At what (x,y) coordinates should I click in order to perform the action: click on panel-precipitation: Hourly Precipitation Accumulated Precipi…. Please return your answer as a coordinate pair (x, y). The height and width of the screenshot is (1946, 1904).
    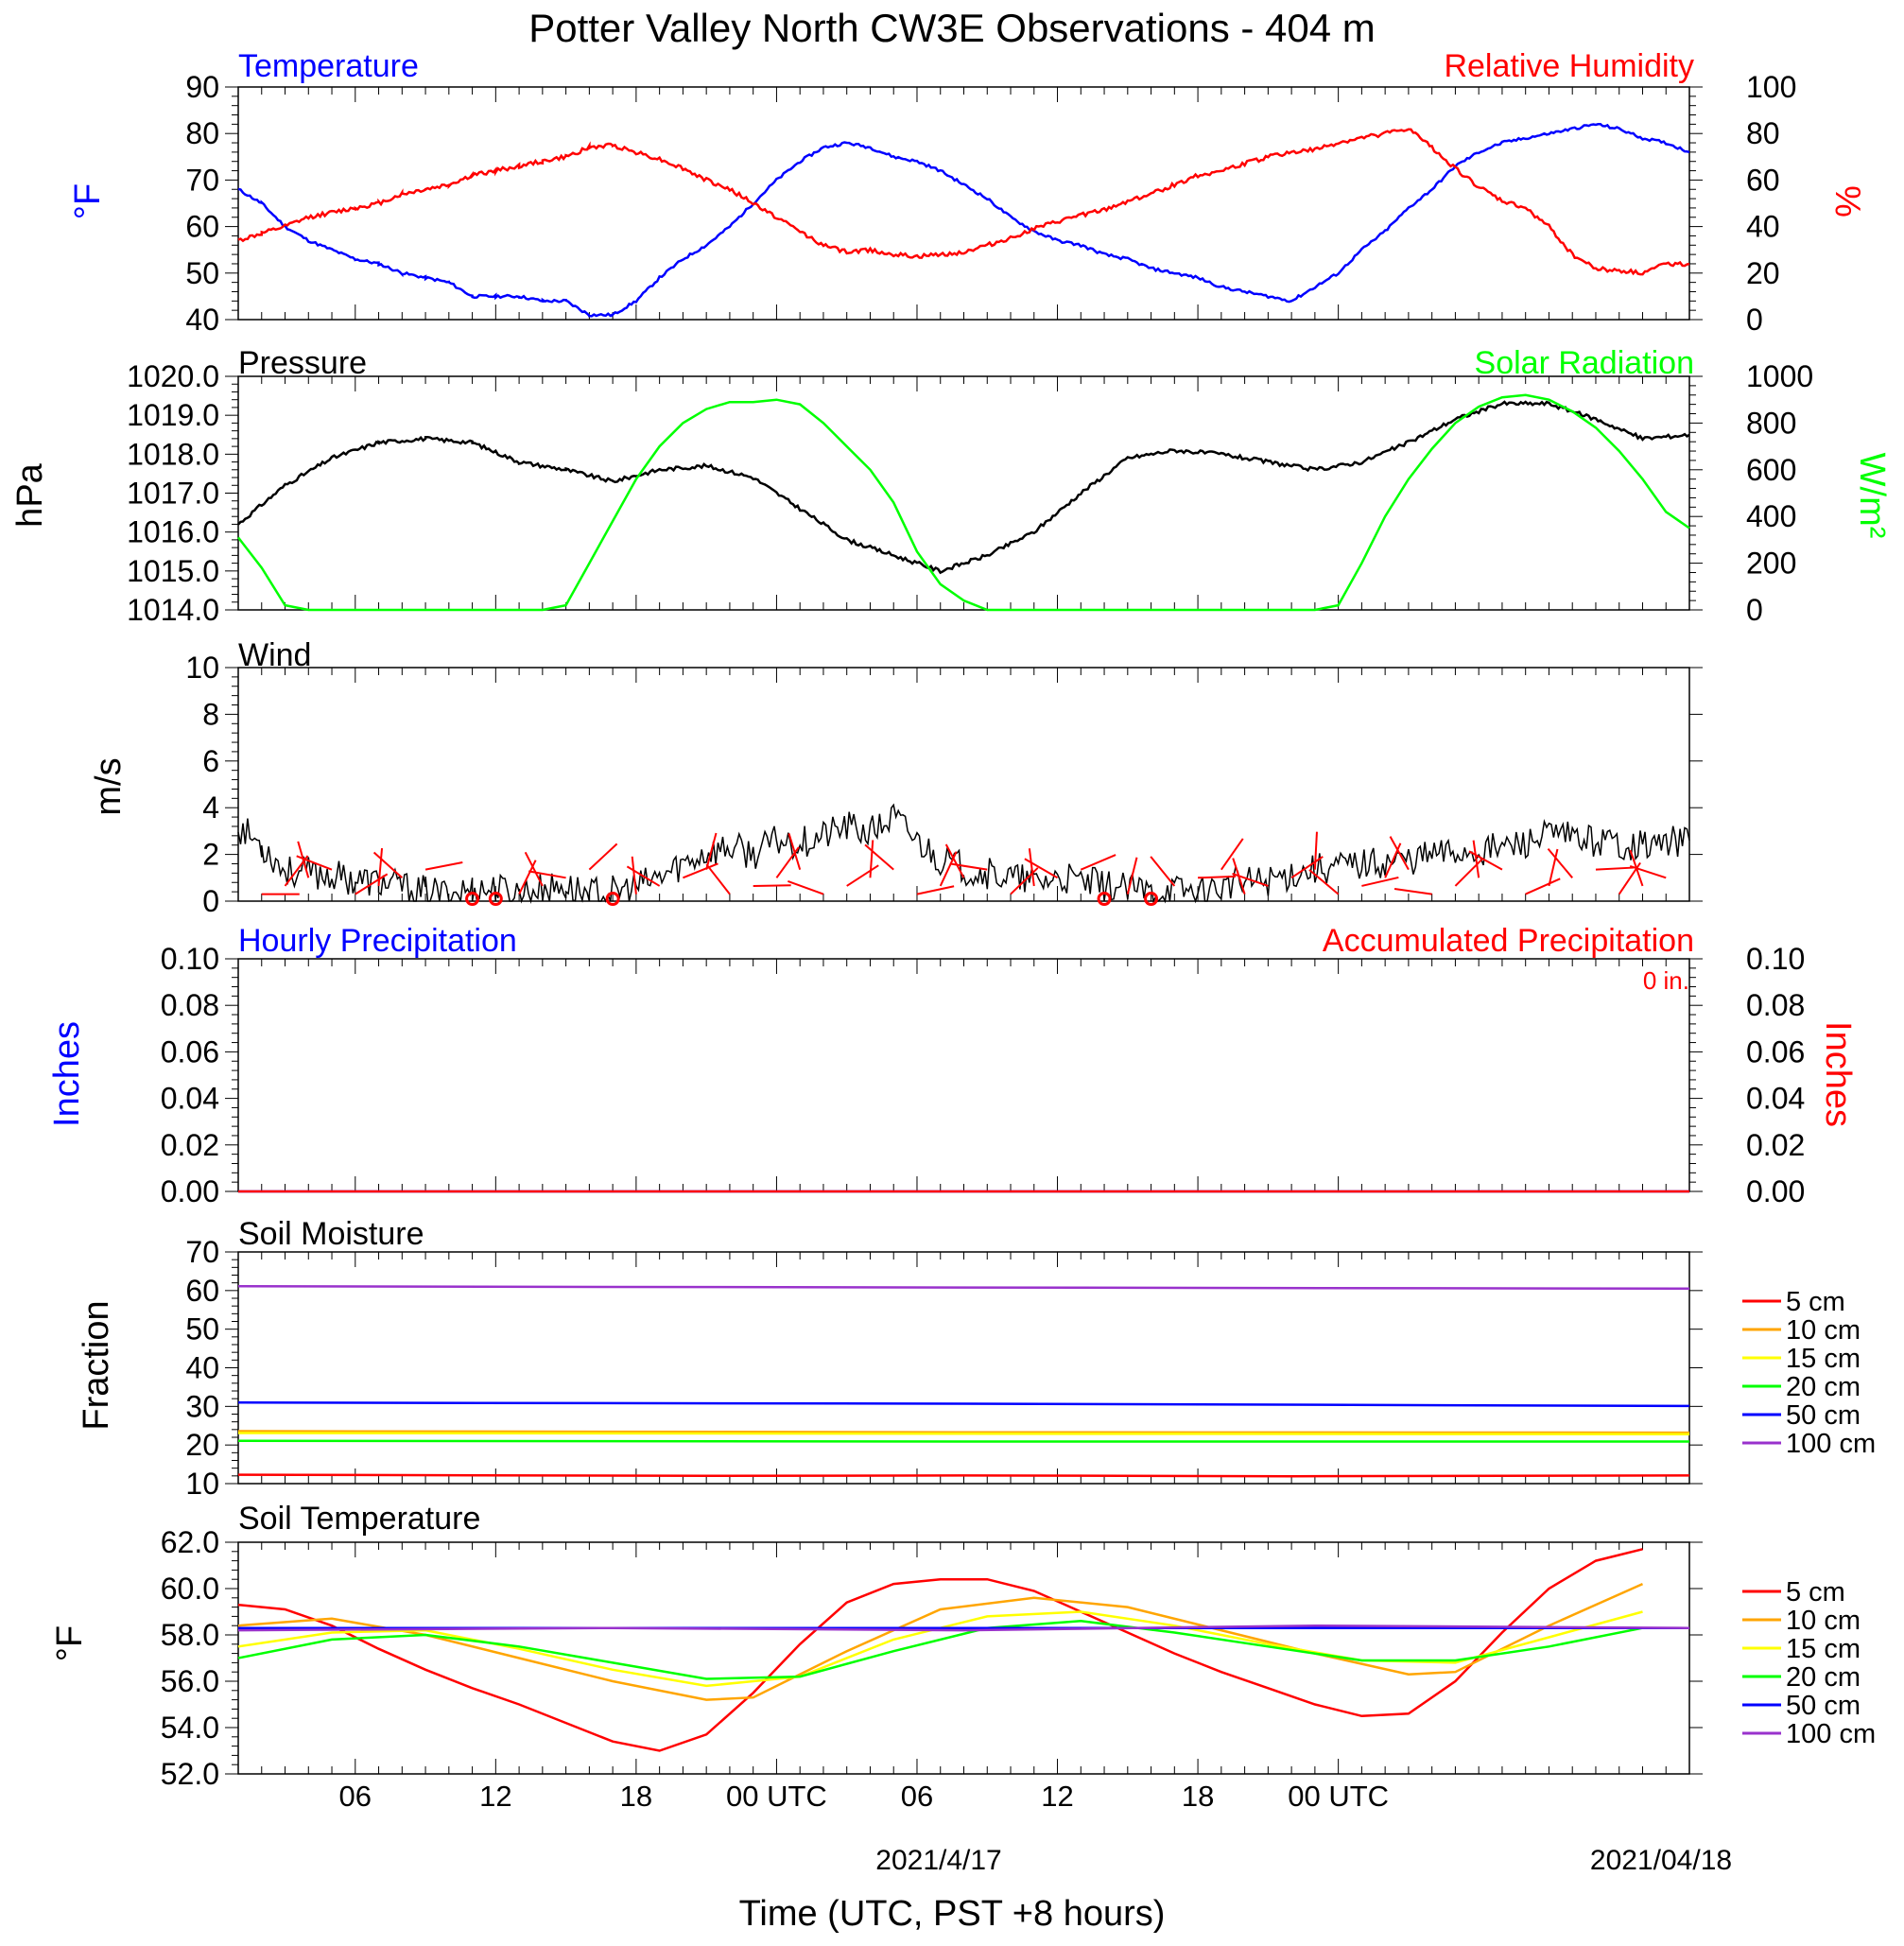
    Looking at the image, I should click on (952, 1025).